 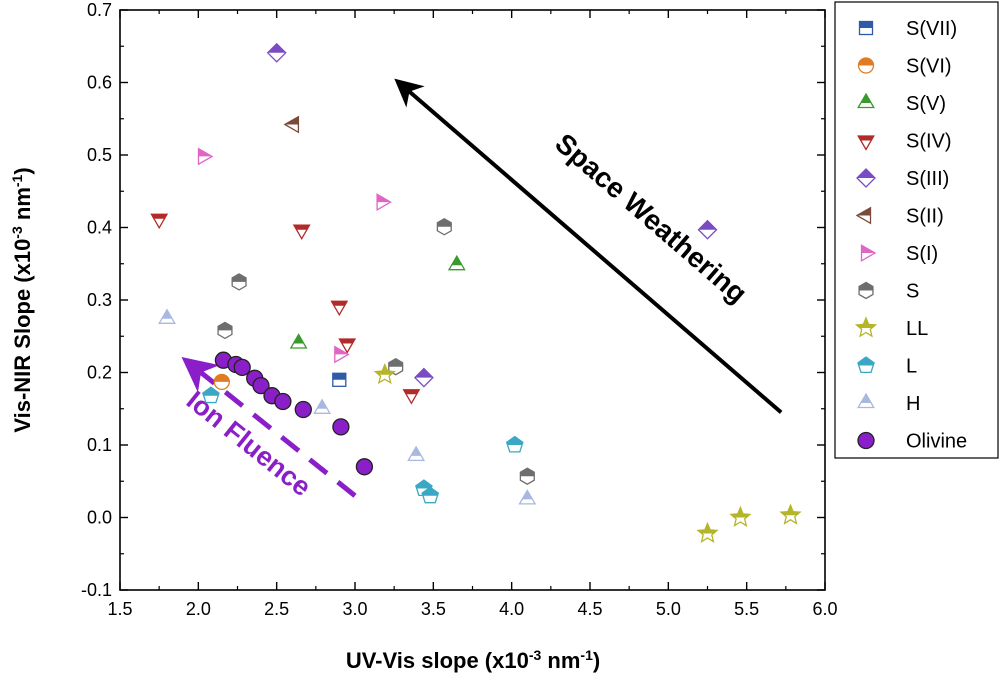 I want to click on y-tick-label: 0.4, so click(x=99, y=228).